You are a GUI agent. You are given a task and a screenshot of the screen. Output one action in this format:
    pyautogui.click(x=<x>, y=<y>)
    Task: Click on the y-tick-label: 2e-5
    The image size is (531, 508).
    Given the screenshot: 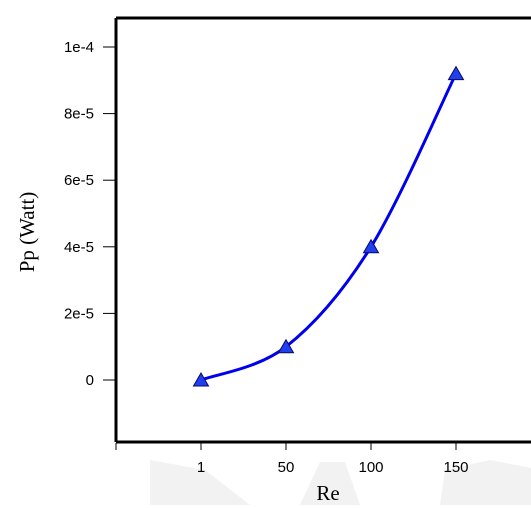 What is the action you would take?
    pyautogui.click(x=79, y=313)
    